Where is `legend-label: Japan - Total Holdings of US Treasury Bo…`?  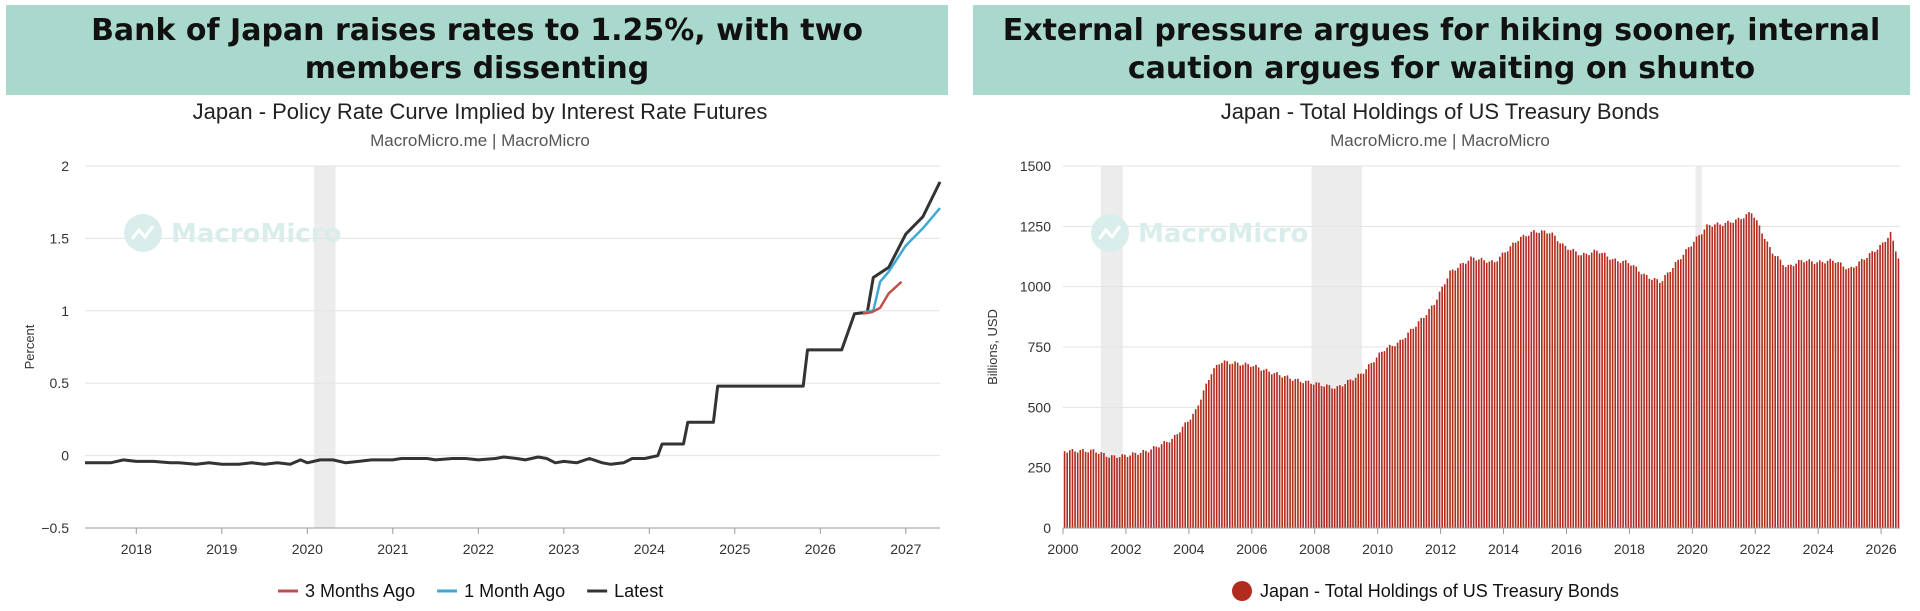
legend-label: Japan - Total Holdings of US Treasury Bo… is located at coordinates (1439, 591).